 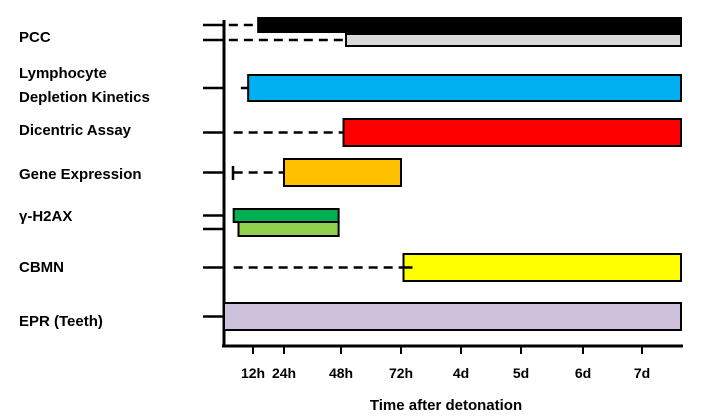 I want to click on assay-row-cbmn, so click(x=442, y=267).